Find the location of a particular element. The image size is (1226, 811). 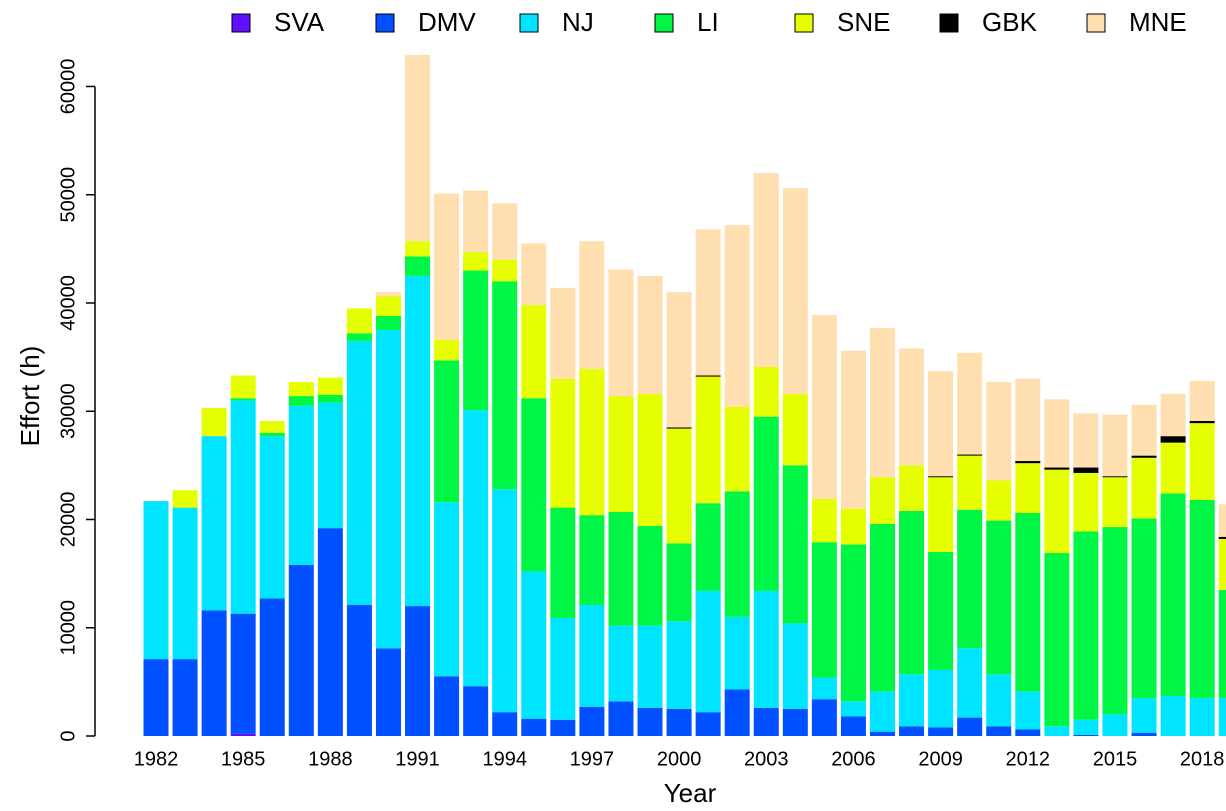

y-tick-label: 30000 is located at coordinates (68, 411).